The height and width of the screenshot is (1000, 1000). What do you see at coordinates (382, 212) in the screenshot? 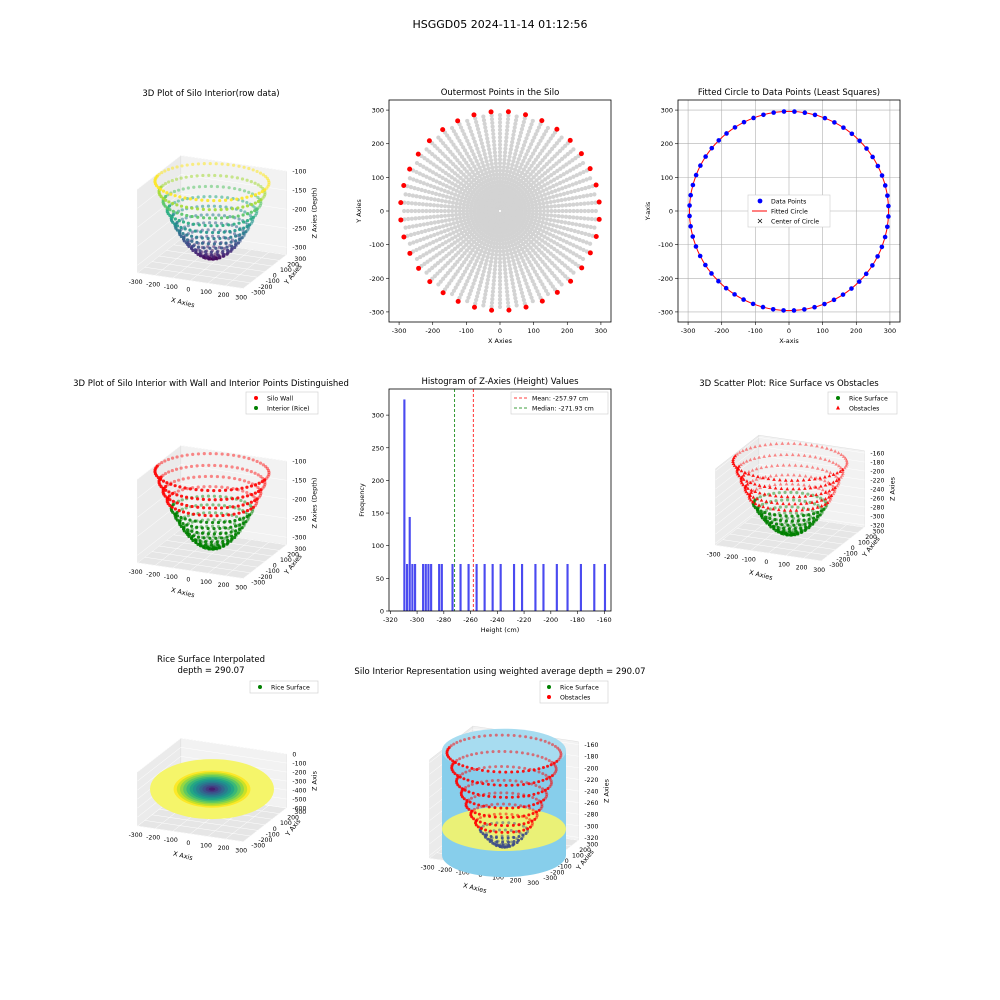
I see `p2-ytick-label: 0` at bounding box center [382, 212].